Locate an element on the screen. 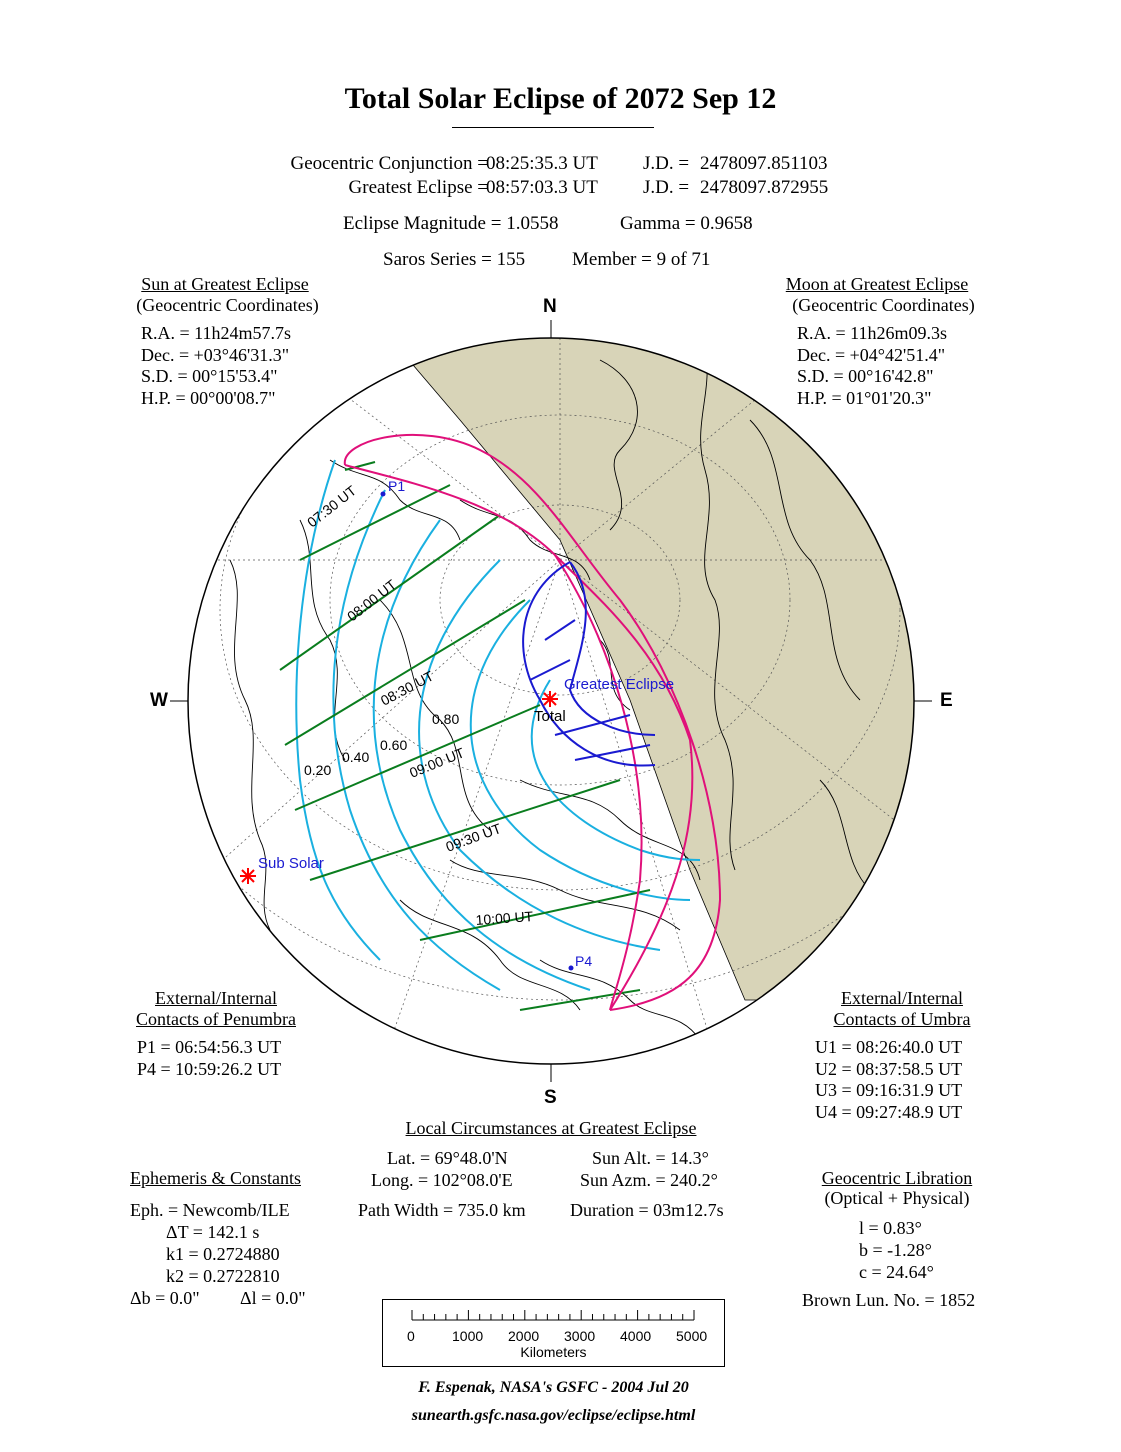 The image size is (1121, 1452). greatest-eclipse-label: Greatest Eclipse is located at coordinates (619, 684).